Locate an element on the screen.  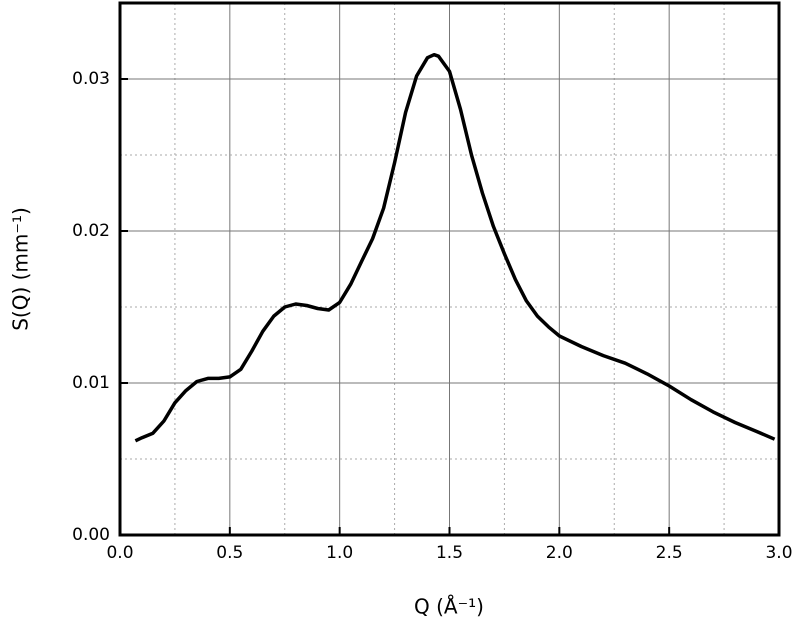
y-tick-label: 0.00 is located at coordinates (91, 535).